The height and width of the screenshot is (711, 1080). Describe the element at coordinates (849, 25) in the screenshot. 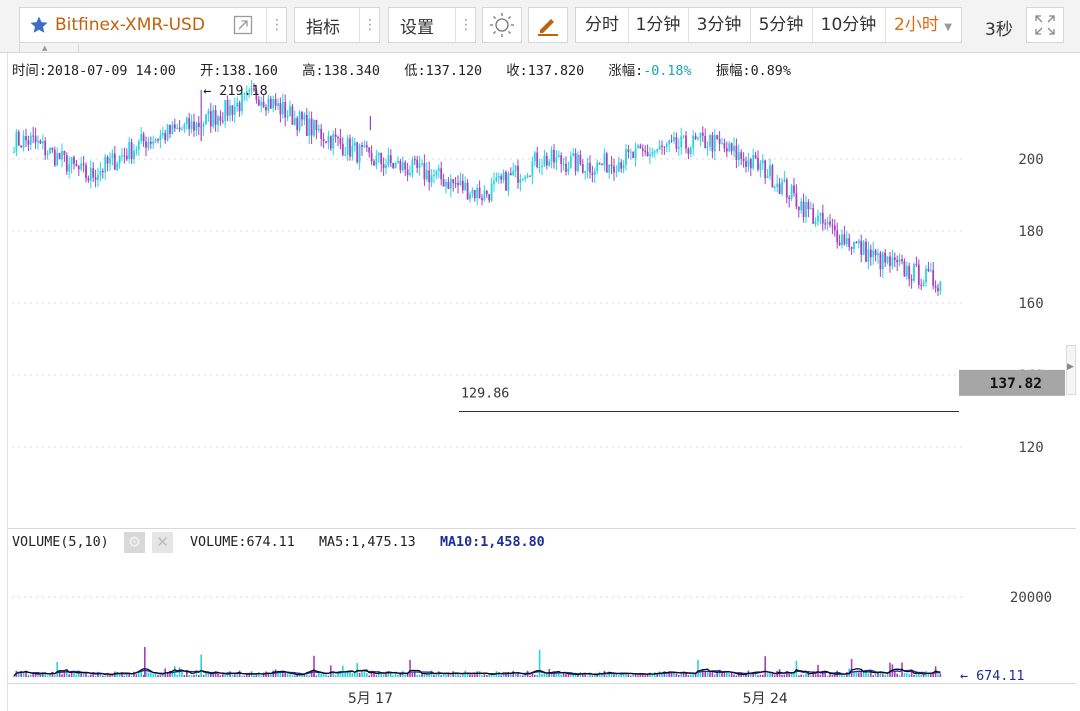

I see `tab-interval-4: 10分钟` at that location.